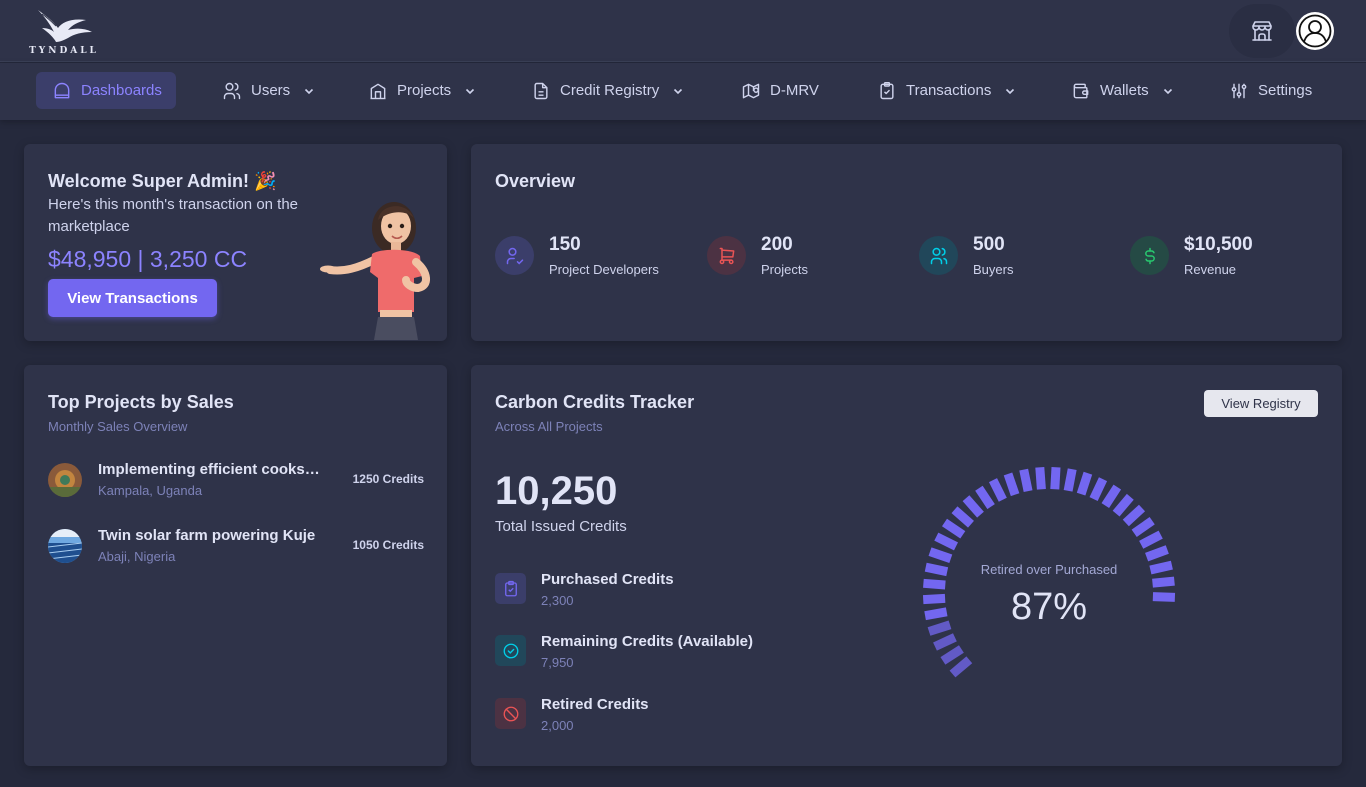 The width and height of the screenshot is (1366, 787). Describe the element at coordinates (1191, 255) in the screenshot. I see `stat-revenue: $10,500 Revenue` at that location.